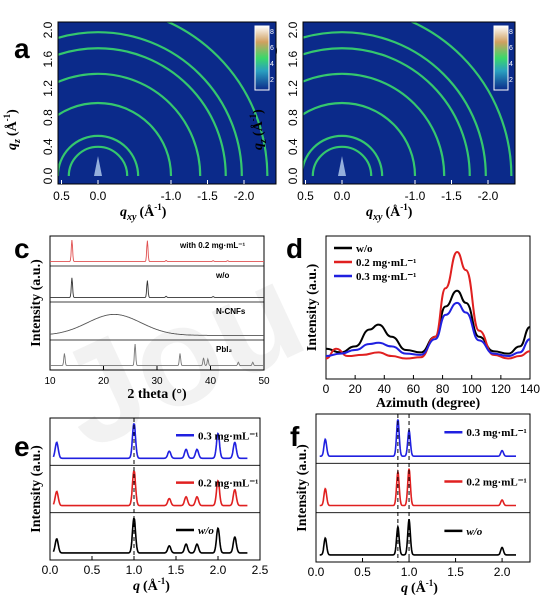 The image size is (554, 608). What do you see at coordinates (50, 381) in the screenshot?
I see `x-tick-label: 10` at bounding box center [50, 381].